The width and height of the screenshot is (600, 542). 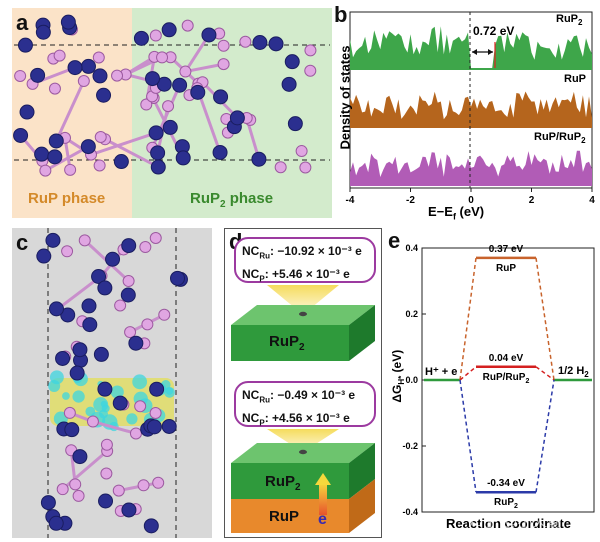 I want to click on dos-xtick-label: 0, so click(x=471, y=200).